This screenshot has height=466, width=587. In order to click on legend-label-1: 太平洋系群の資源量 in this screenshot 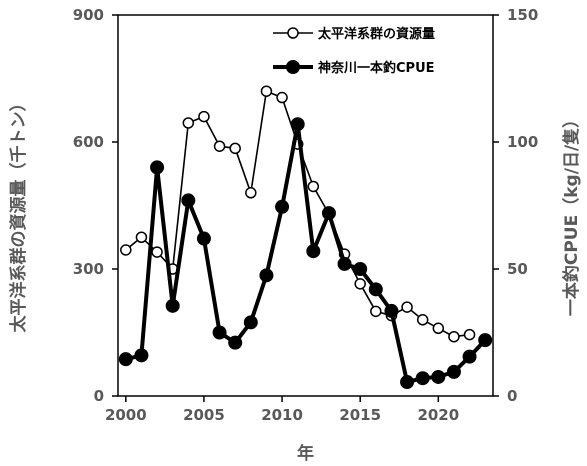, I will do `click(376, 34)`.